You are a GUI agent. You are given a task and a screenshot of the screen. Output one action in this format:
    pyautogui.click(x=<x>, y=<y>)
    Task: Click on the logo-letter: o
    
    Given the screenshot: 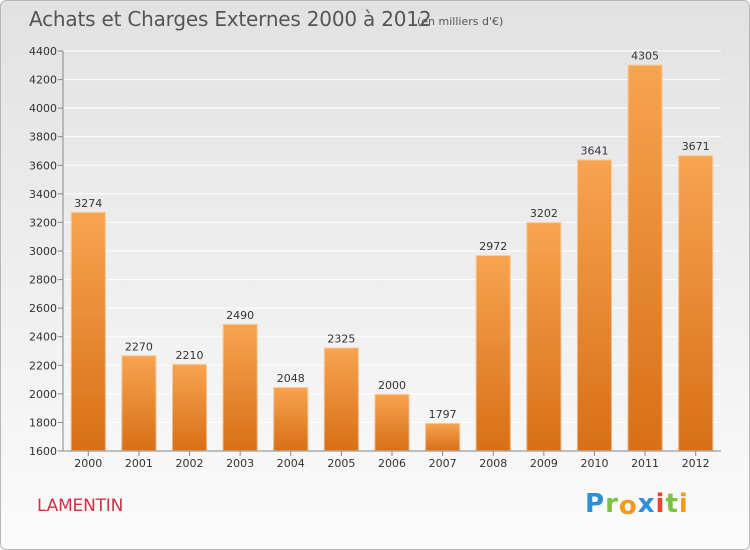 What is the action you would take?
    pyautogui.click(x=628, y=506)
    